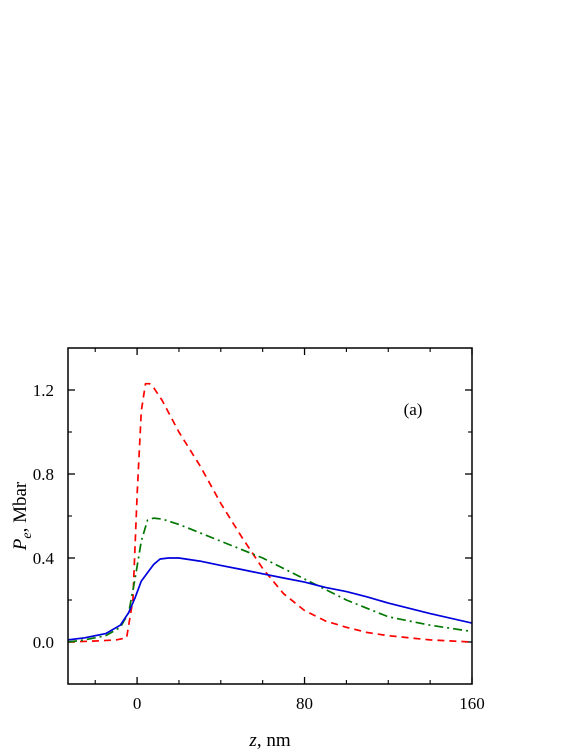 This screenshot has width=581, height=752. Describe the element at coordinates (43, 474) in the screenshot. I see `y-tick-label: 0.8` at that location.